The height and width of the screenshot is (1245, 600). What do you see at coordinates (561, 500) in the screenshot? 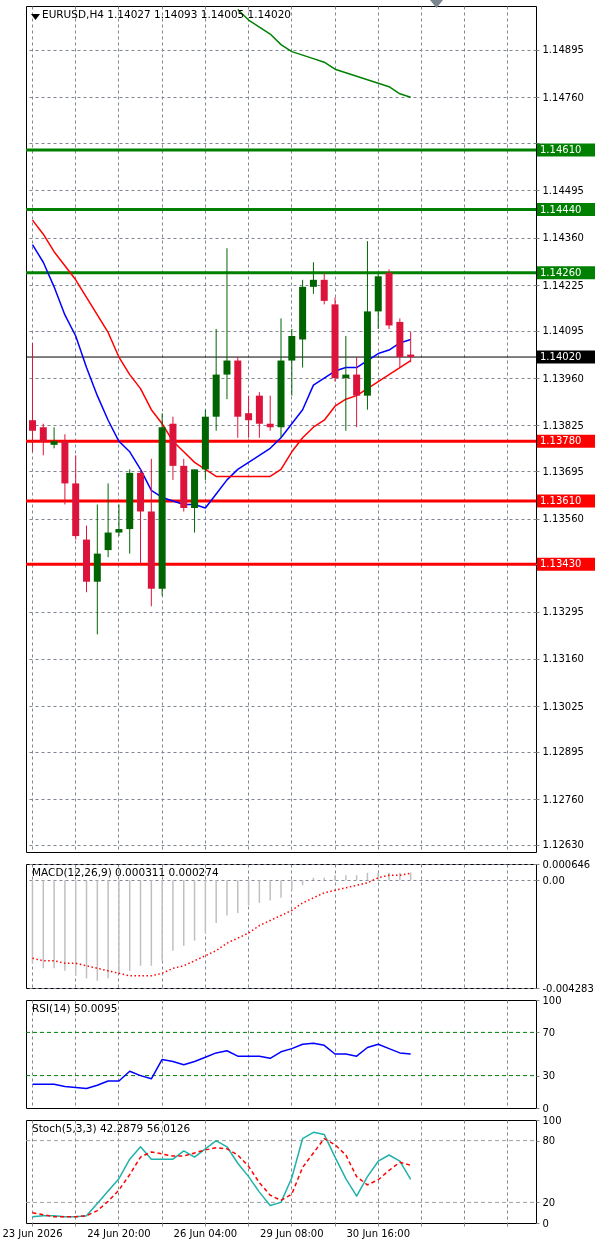
I see `ref-line-label: 1.13610` at bounding box center [561, 500].